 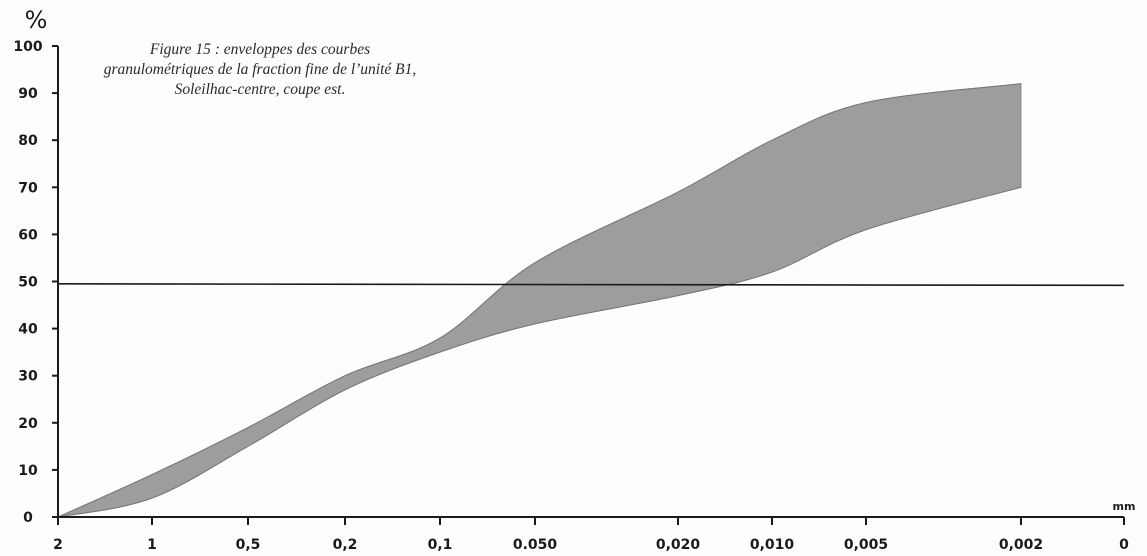 I want to click on y-unit-label: %, so click(x=36, y=20).